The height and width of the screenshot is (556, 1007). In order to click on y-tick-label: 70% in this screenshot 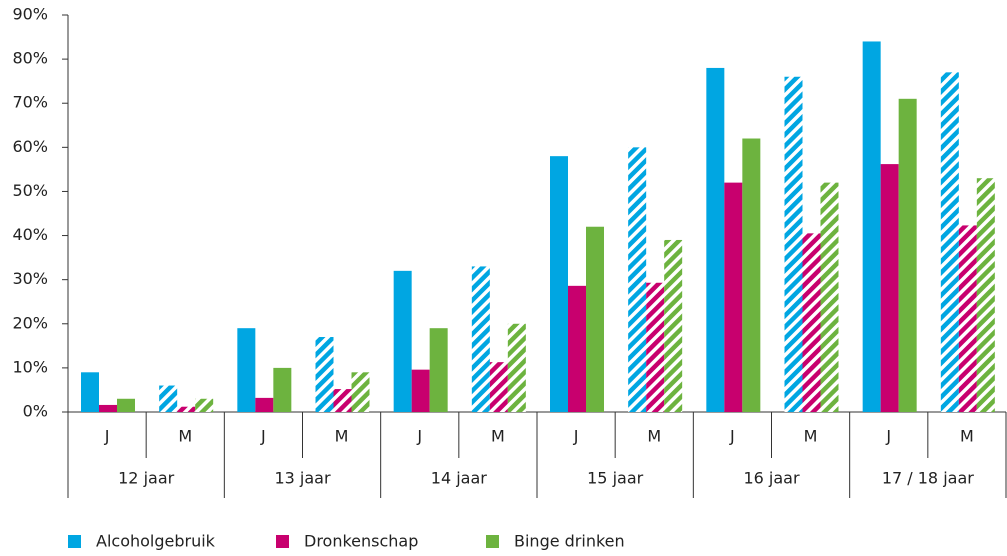, I will do `click(30, 102)`.